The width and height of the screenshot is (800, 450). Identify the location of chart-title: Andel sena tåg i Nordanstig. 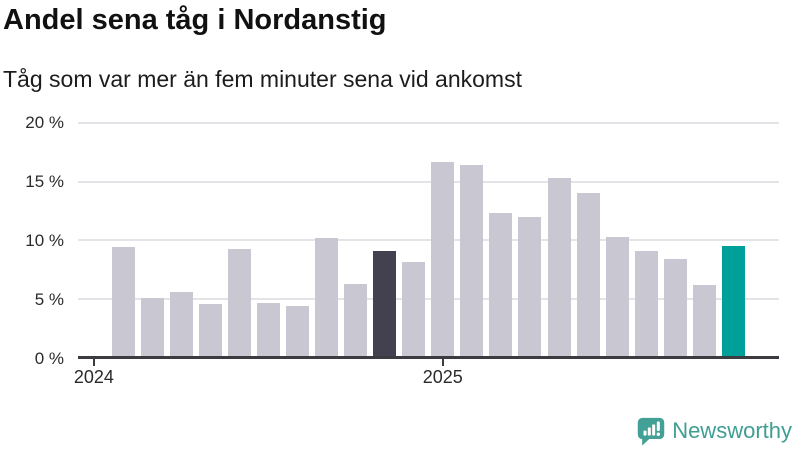
(195, 20).